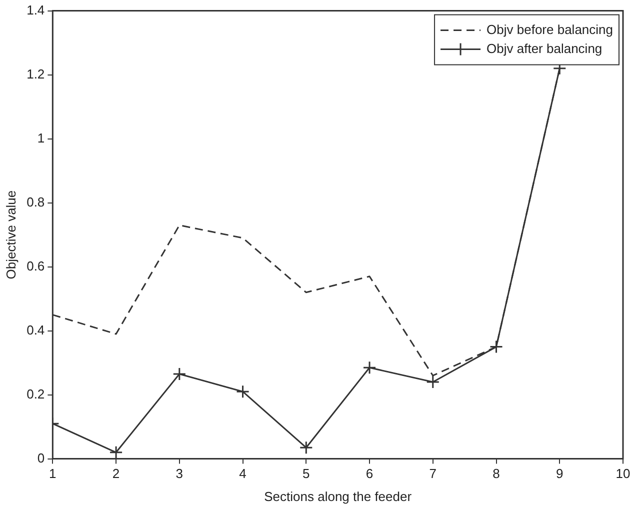  I want to click on x-tick-label: 10, so click(623, 474).